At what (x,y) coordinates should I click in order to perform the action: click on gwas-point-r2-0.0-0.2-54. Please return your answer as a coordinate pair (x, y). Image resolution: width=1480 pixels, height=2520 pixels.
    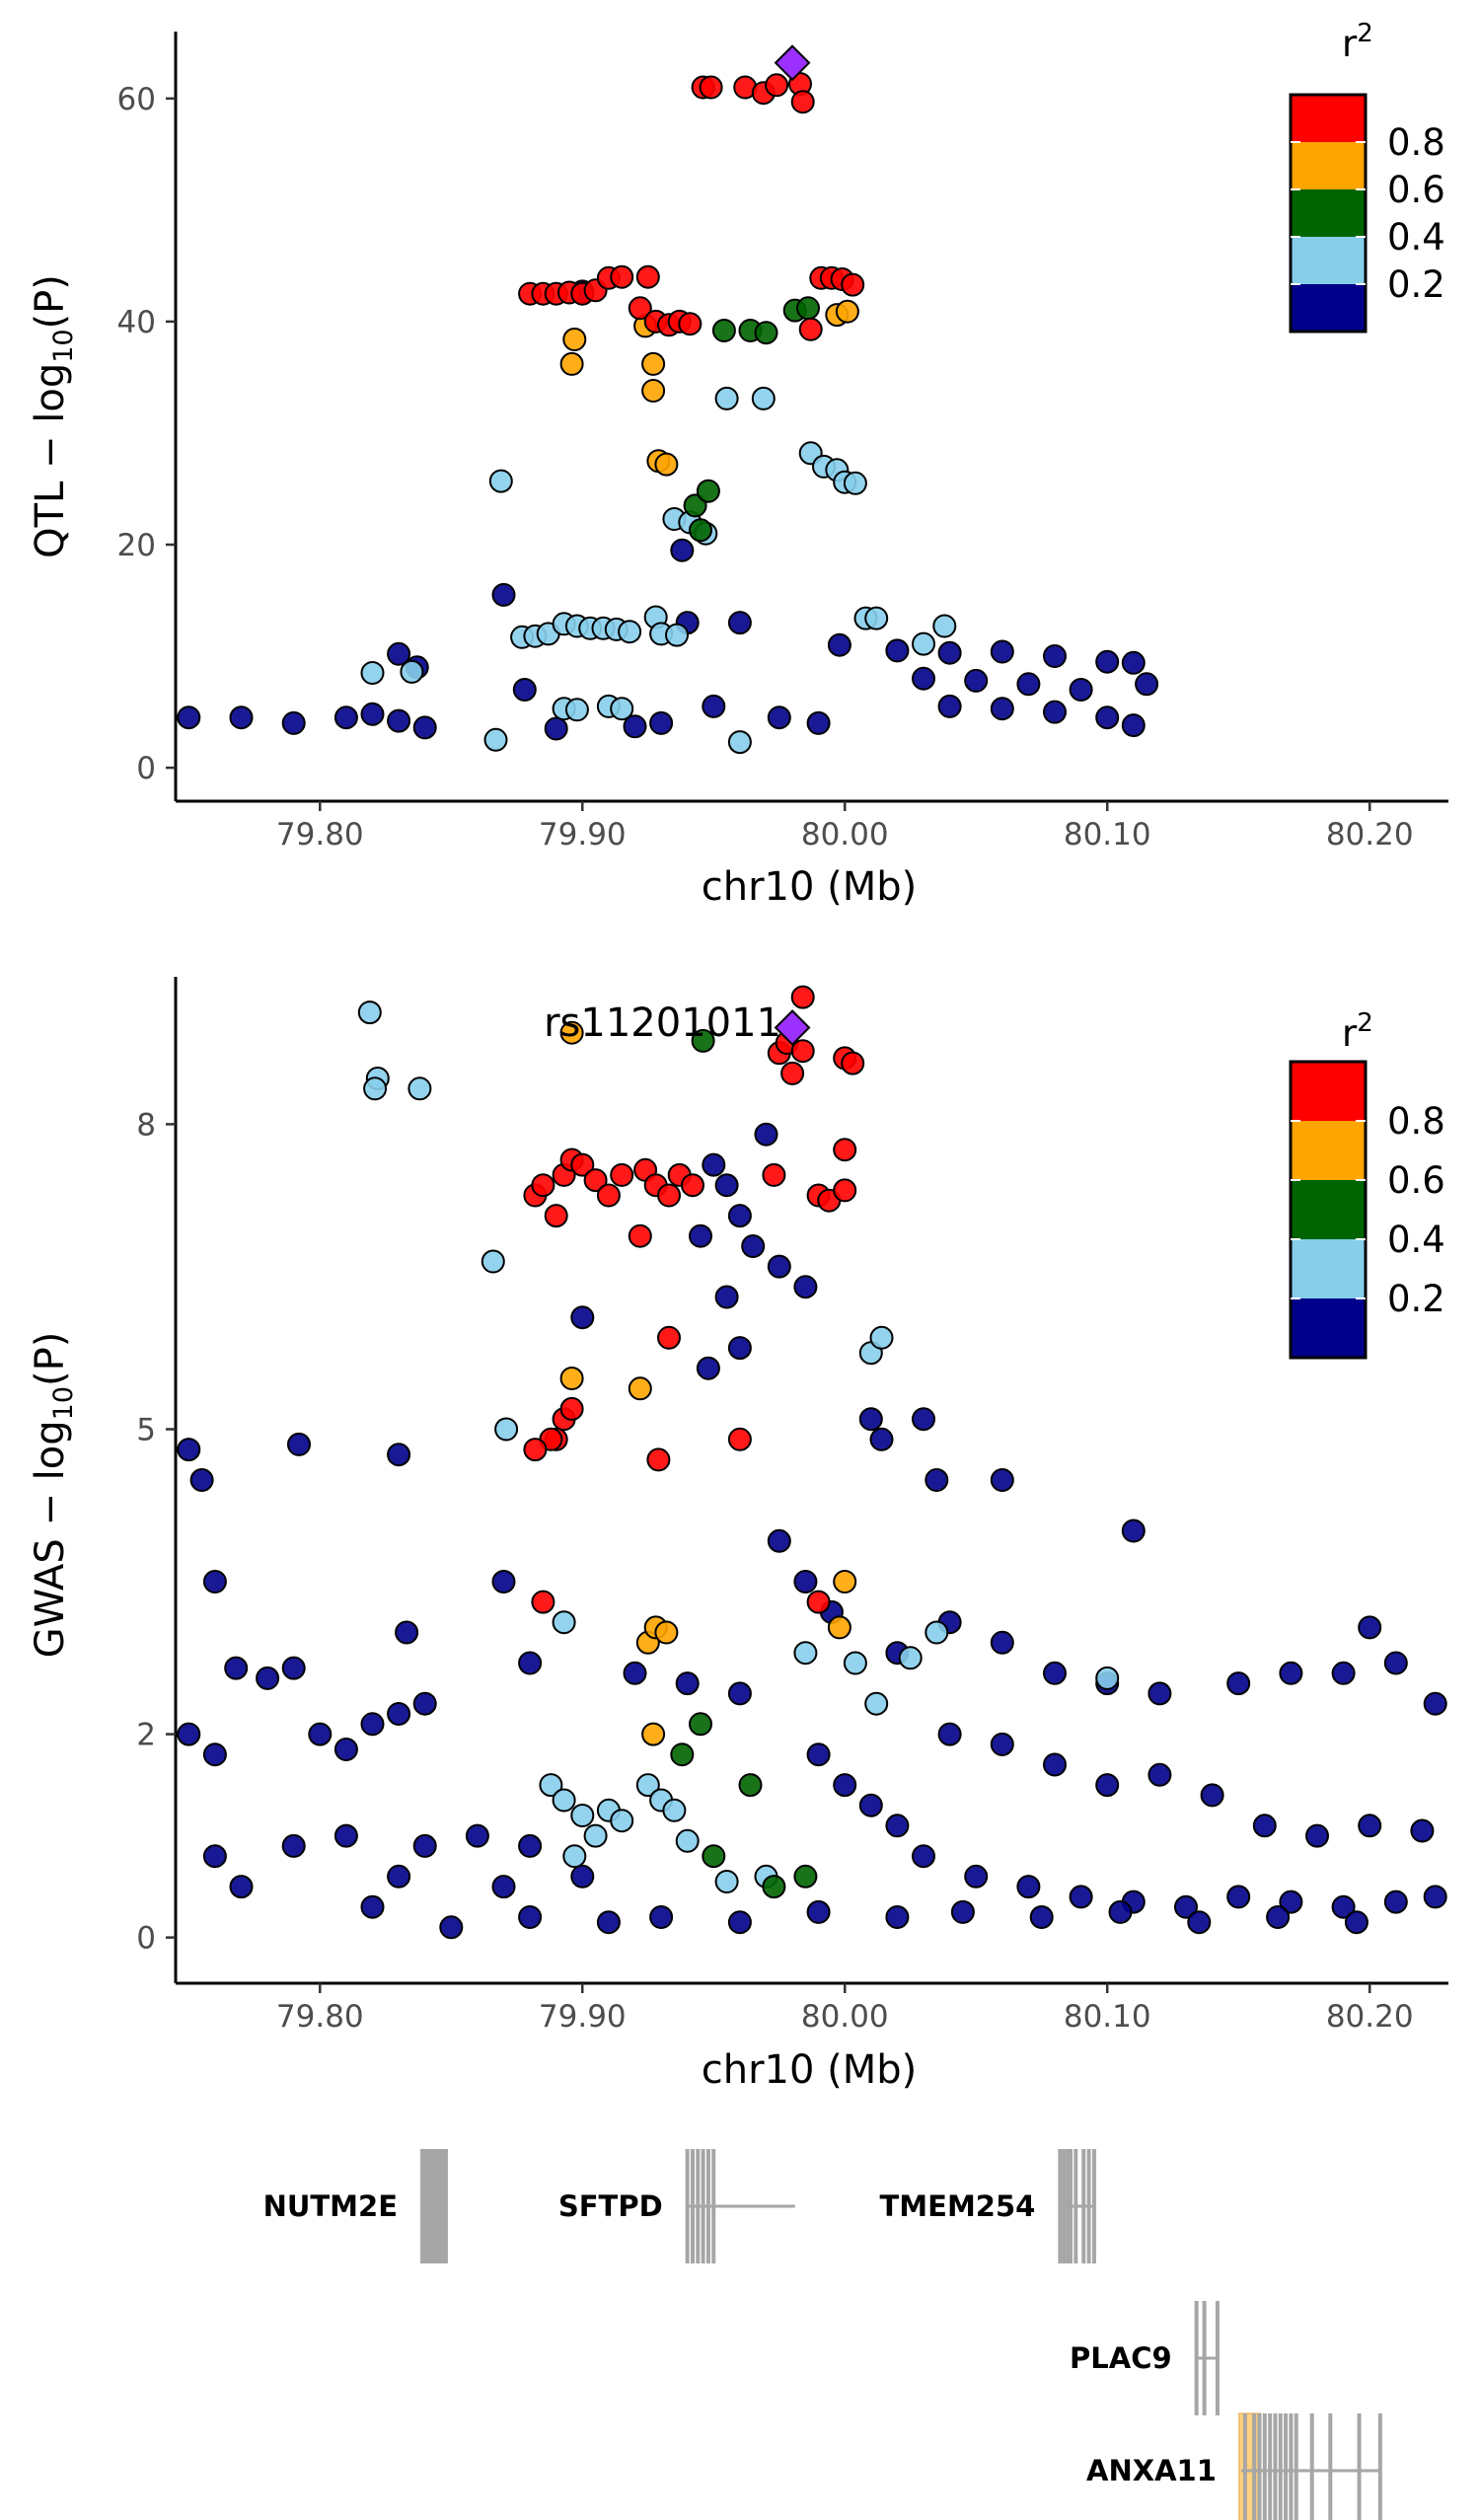
    Looking at the image, I should click on (1239, 1683).